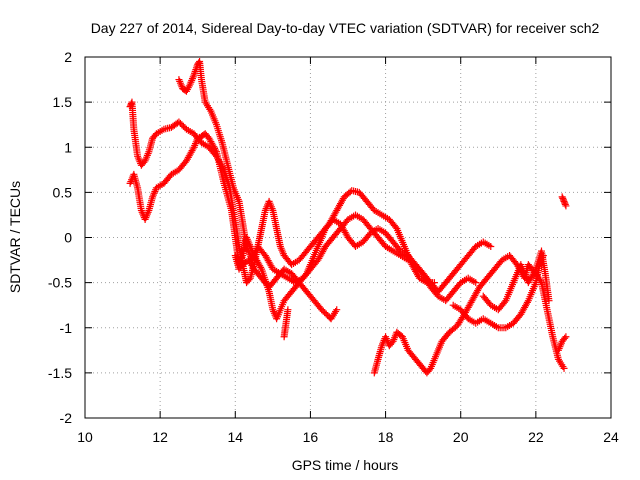  What do you see at coordinates (63, 192) in the screenshot?
I see `y-tick-label: 0.5` at bounding box center [63, 192].